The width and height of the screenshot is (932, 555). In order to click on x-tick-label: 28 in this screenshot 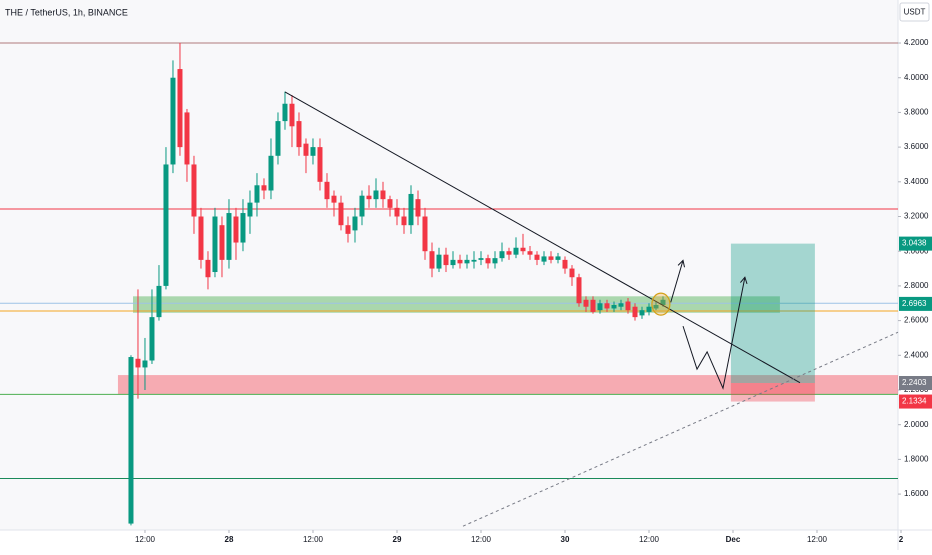, I will do `click(229, 539)`.